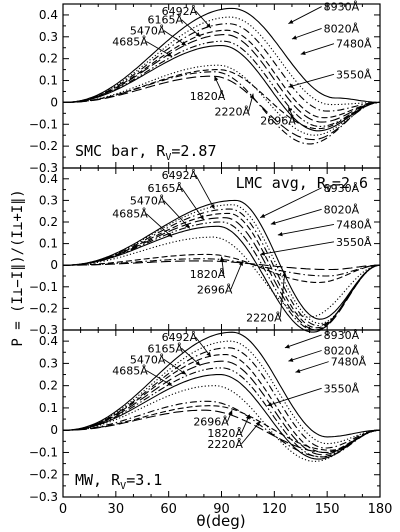 Image resolution: width=400 pixels, height=532 pixels. I want to click on series-6165A, so click(222, 408).